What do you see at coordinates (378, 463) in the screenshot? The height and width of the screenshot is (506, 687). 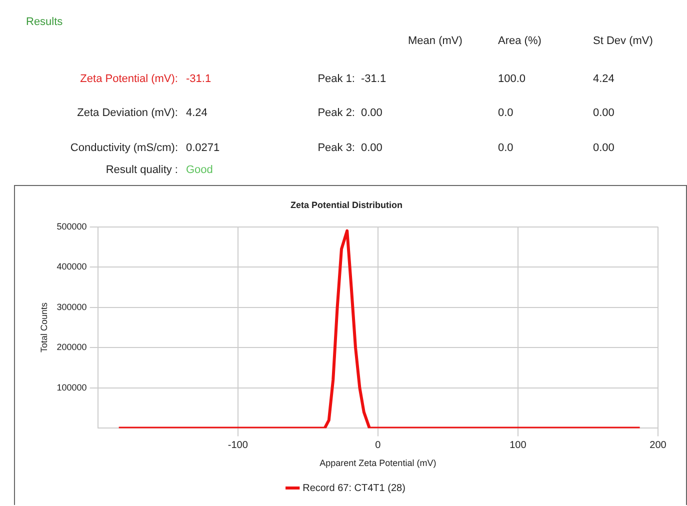 I see `x-axis-title: Apparent Zeta Potential (mV)` at bounding box center [378, 463].